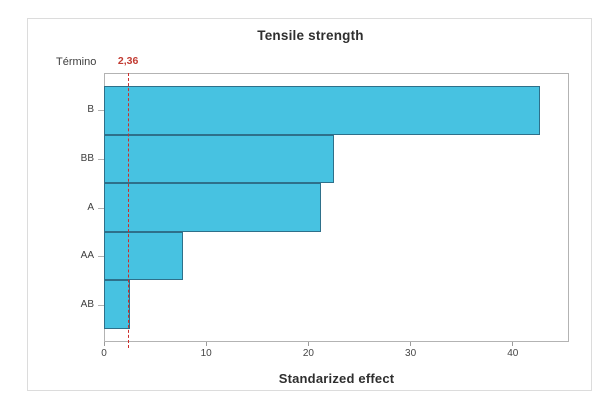  What do you see at coordinates (322, 110) in the screenshot?
I see `bar-b` at bounding box center [322, 110].